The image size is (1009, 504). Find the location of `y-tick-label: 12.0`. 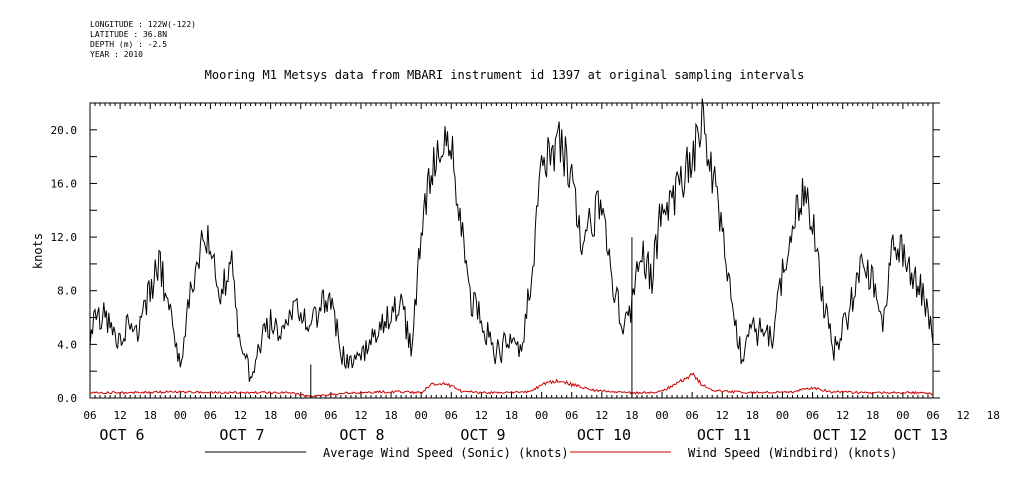

y-tick-label: 12.0 is located at coordinates (64, 237).